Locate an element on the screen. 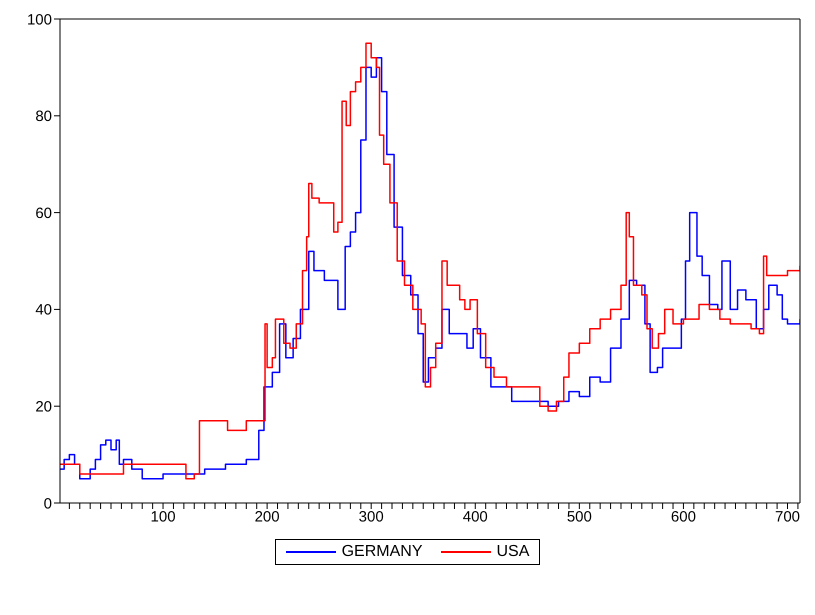 The height and width of the screenshot is (615, 815). x-tick-label: 200 is located at coordinates (267, 517).